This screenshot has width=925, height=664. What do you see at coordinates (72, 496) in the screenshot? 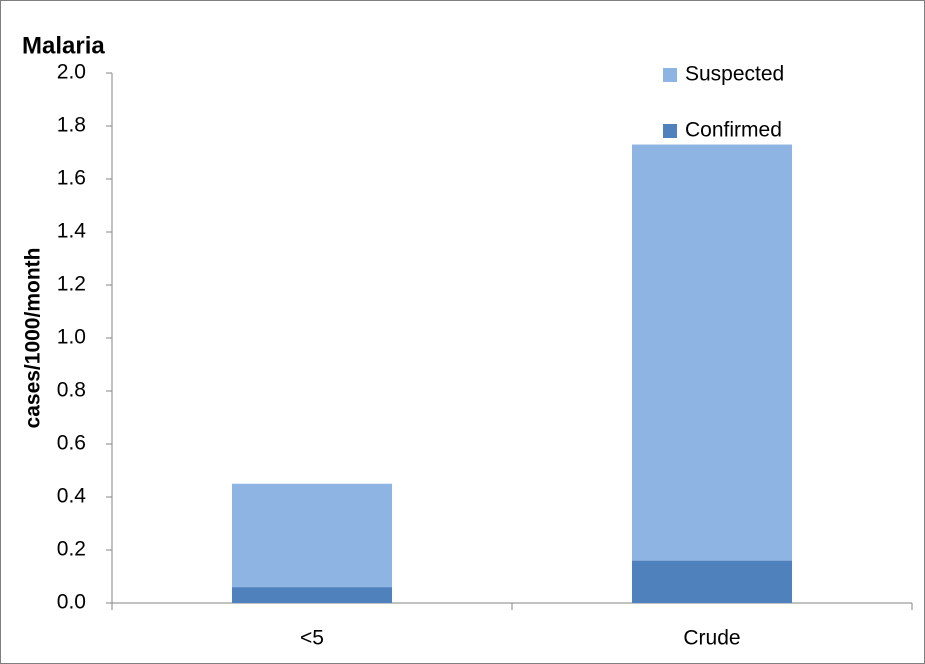
I see `y-tick-label: 0.4` at bounding box center [72, 496].